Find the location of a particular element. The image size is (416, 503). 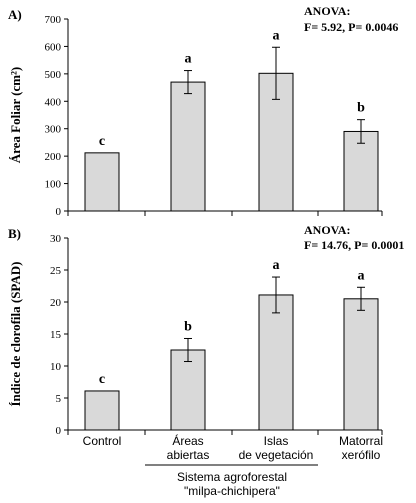

y-axis-label: Área Foliar (cm²) is located at coordinates (15, 115).